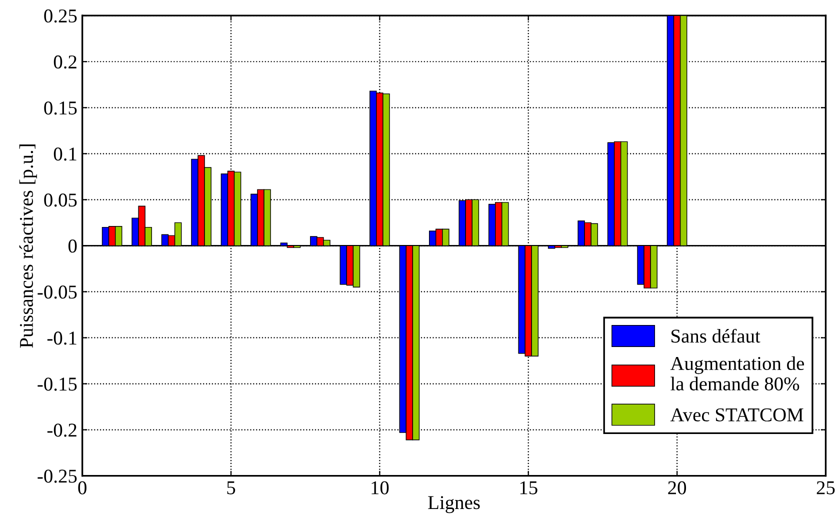 The image size is (840, 520). I want to click on legend-label: Avec STATCOM, so click(737, 415).